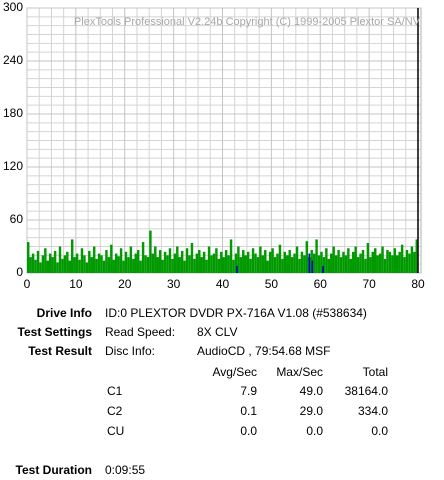 This screenshot has width=444, height=480. I want to click on x-tick-label: 80, so click(418, 284).